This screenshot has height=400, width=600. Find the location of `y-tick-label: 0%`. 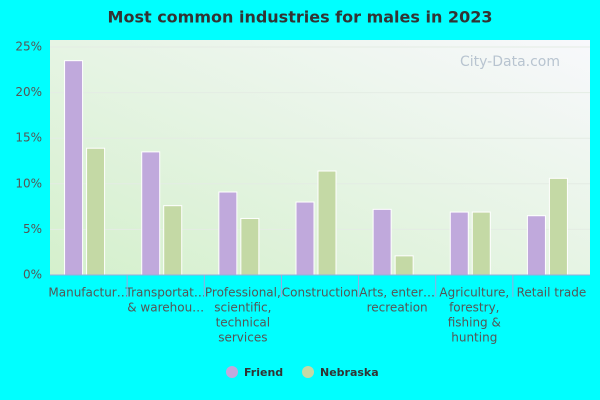

y-tick-label: 0% is located at coordinates (32, 275).